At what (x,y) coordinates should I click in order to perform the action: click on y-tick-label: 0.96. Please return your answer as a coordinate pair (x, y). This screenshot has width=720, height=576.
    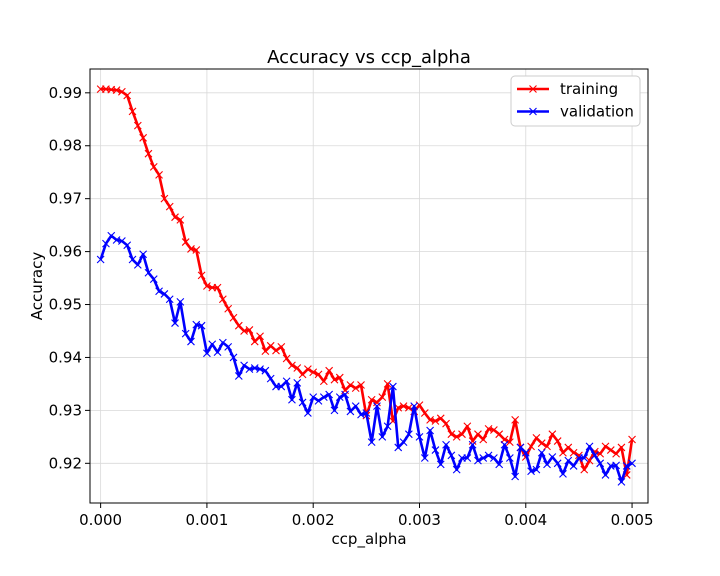
    Looking at the image, I should click on (65, 252).